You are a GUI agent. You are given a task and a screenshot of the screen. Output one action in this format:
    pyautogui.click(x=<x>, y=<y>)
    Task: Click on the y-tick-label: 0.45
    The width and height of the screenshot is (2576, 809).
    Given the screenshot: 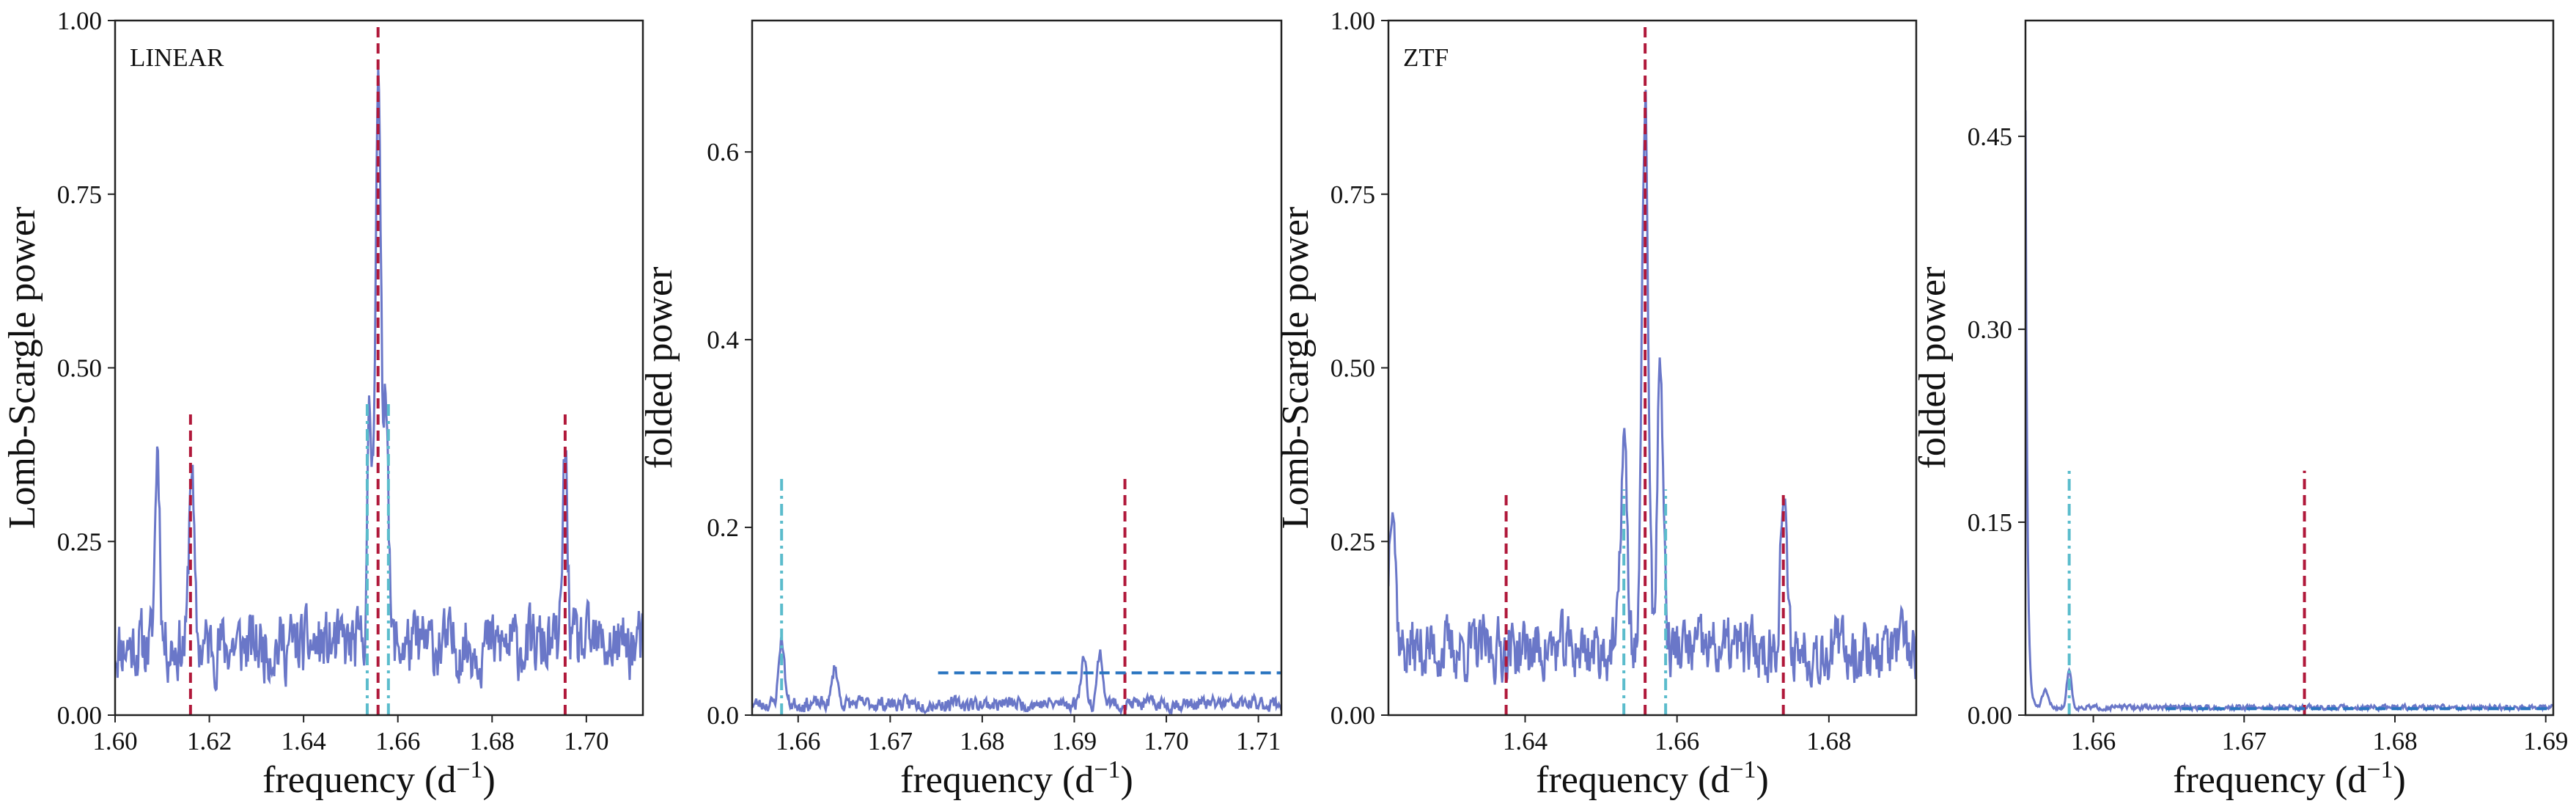 What is the action you would take?
    pyautogui.click(x=1990, y=136)
    